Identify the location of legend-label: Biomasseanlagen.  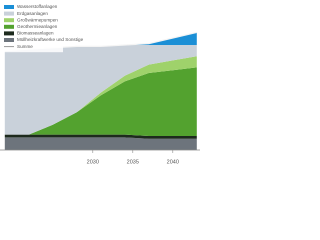
(35, 33).